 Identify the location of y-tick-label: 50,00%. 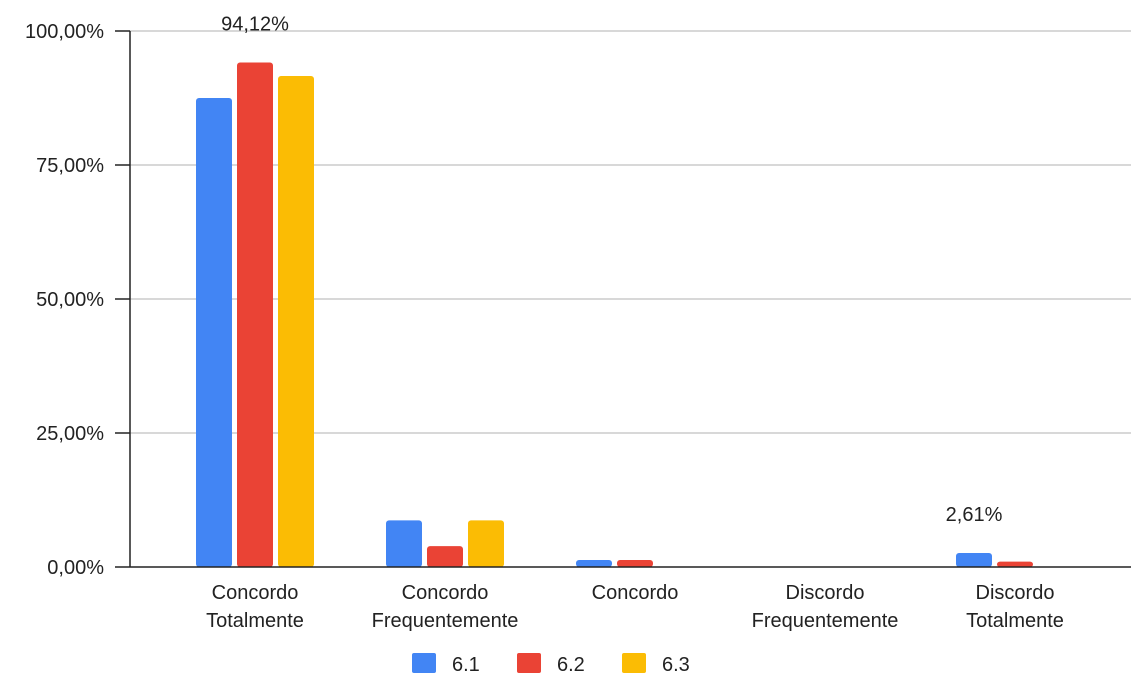
(70, 300).